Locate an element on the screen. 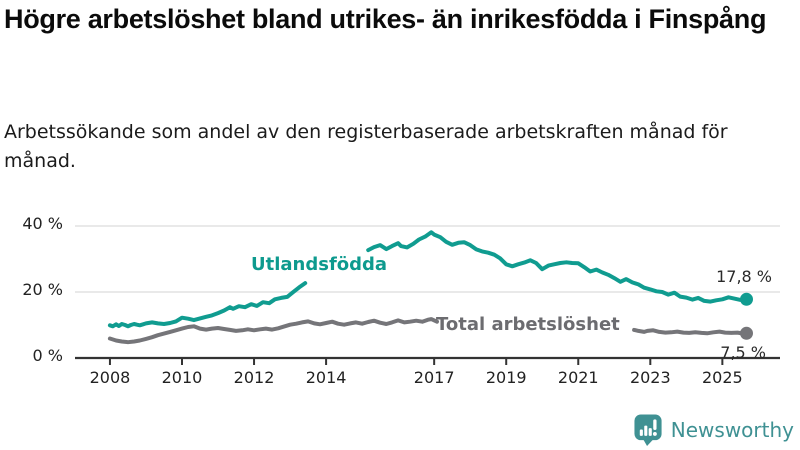 The width and height of the screenshot is (800, 450). y-tick-label: 0 % is located at coordinates (47, 355).